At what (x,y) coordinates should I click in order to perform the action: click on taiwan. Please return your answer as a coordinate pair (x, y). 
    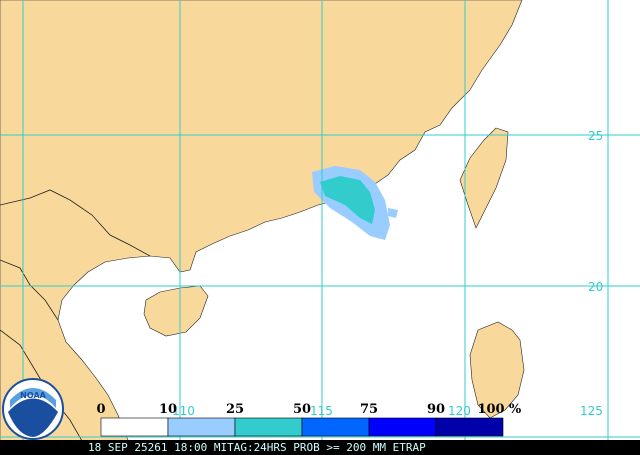
    Looking at the image, I should click on (484, 178).